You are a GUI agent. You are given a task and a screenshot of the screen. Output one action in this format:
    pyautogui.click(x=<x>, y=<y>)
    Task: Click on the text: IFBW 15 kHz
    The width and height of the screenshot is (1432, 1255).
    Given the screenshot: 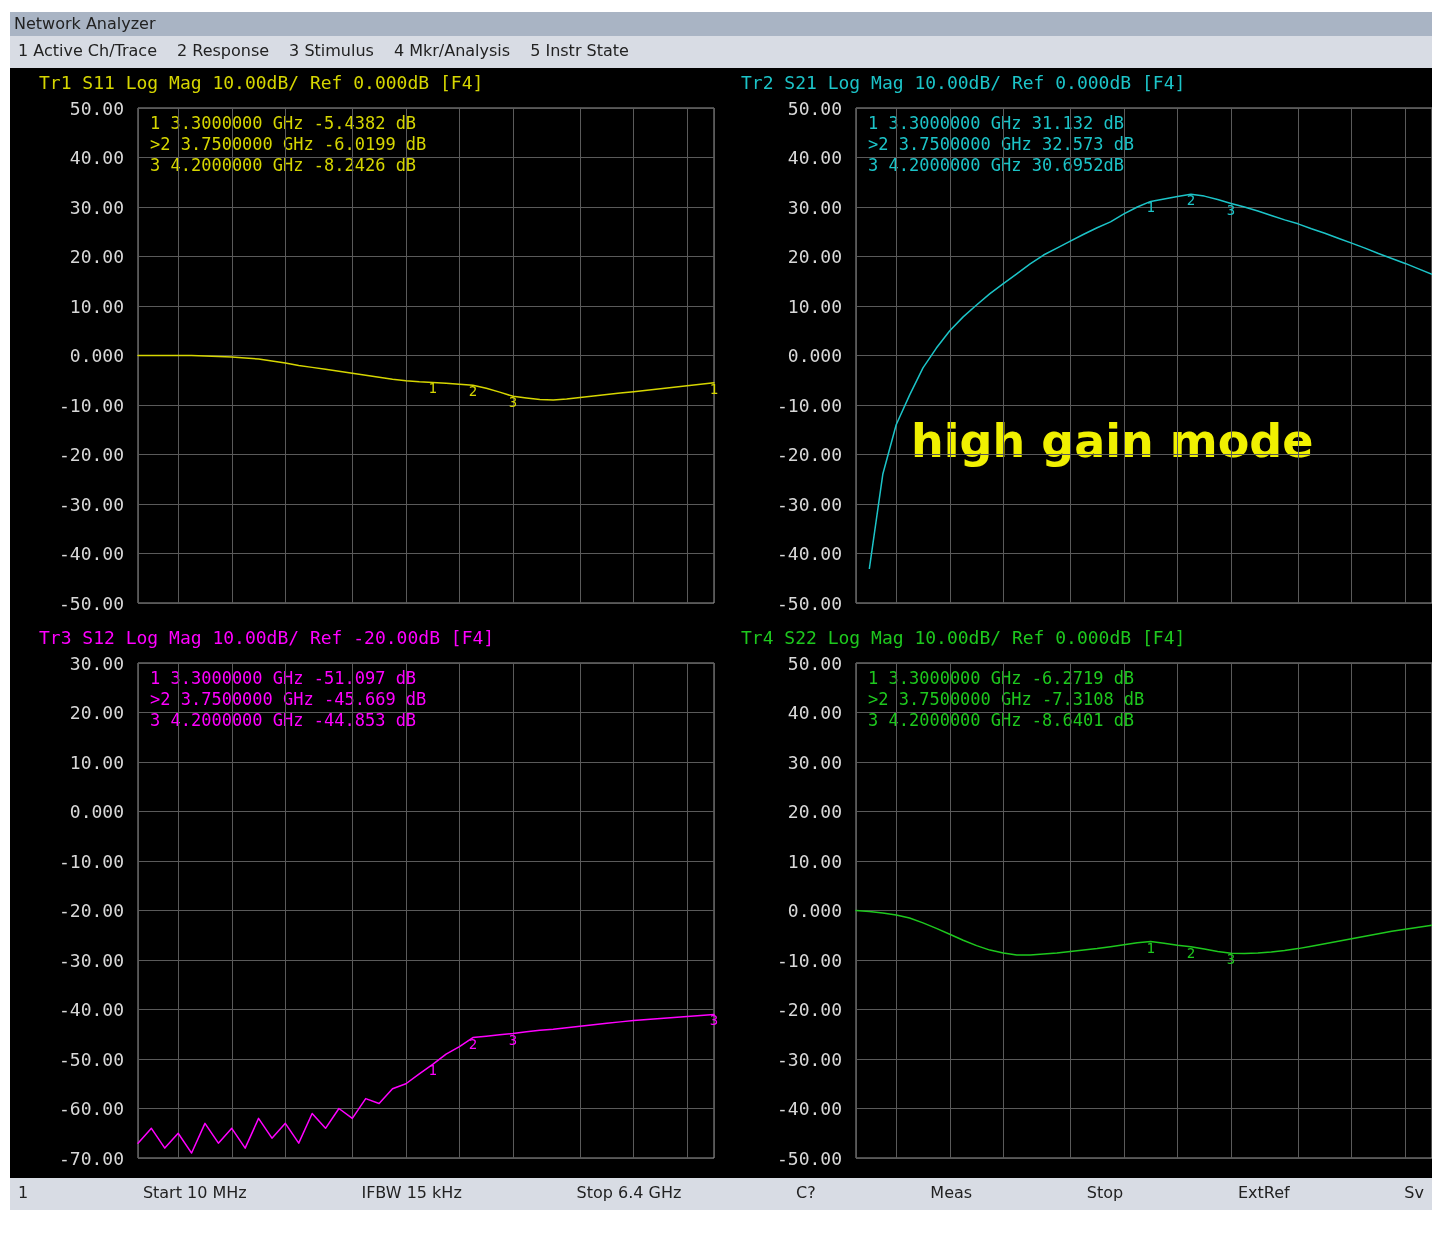 What is the action you would take?
    pyautogui.click(x=411, y=1193)
    